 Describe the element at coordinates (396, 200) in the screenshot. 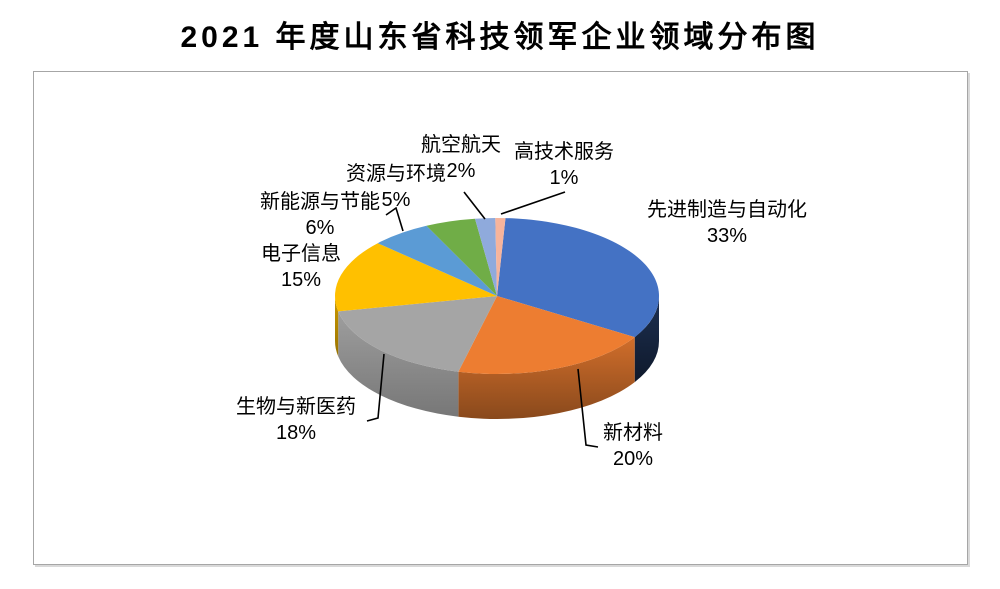

I see `data-label-percent: 5%` at that location.